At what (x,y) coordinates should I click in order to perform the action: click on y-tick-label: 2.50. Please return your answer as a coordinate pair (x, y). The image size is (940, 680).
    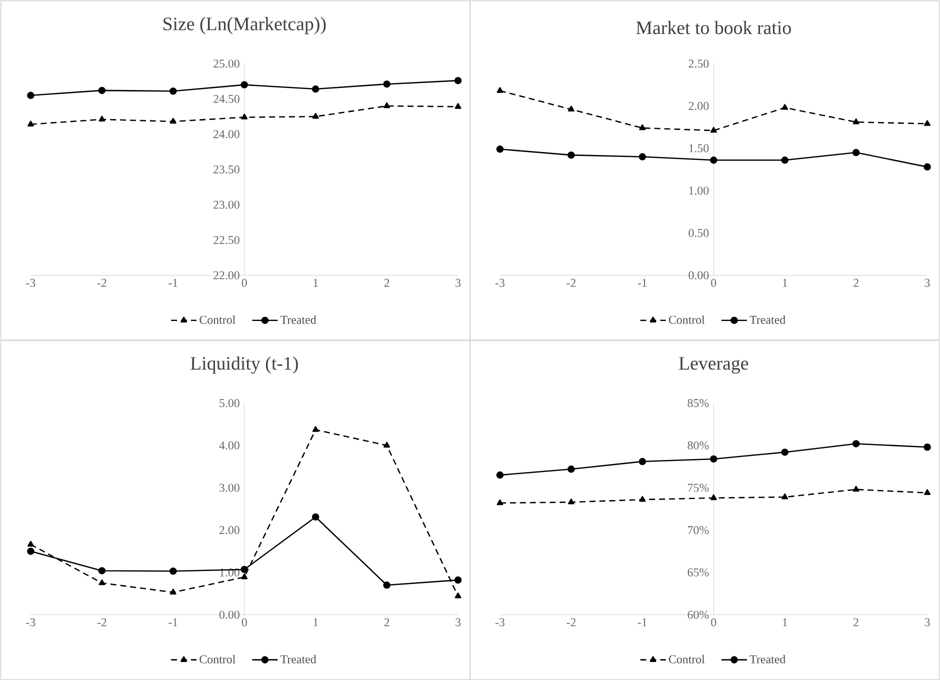
    Looking at the image, I should click on (698, 63).